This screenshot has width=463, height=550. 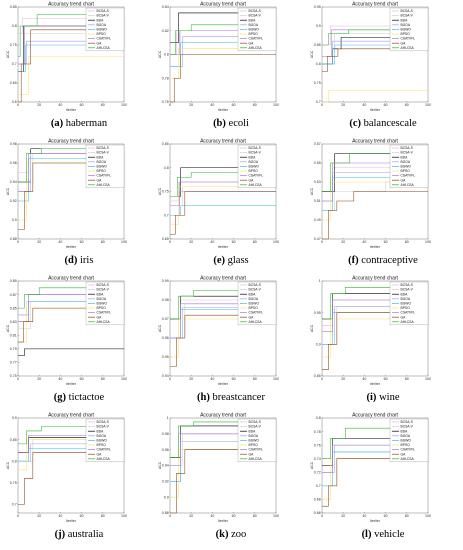 What do you see at coordinates (317, 239) in the screenshot?
I see `y-tick-label: 0.47` at bounding box center [317, 239].